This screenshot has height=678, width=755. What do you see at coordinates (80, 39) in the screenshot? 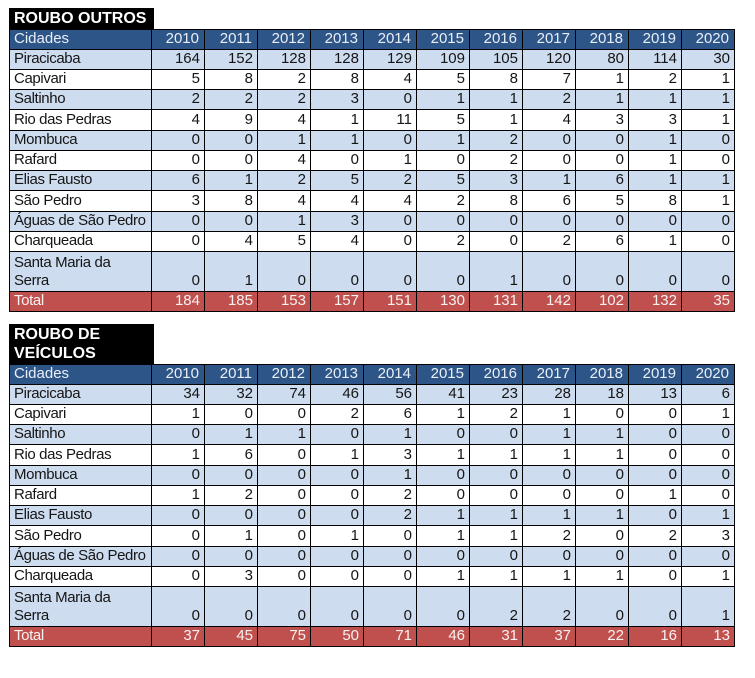
I see `column-header-cidades: Cidades` at bounding box center [80, 39].